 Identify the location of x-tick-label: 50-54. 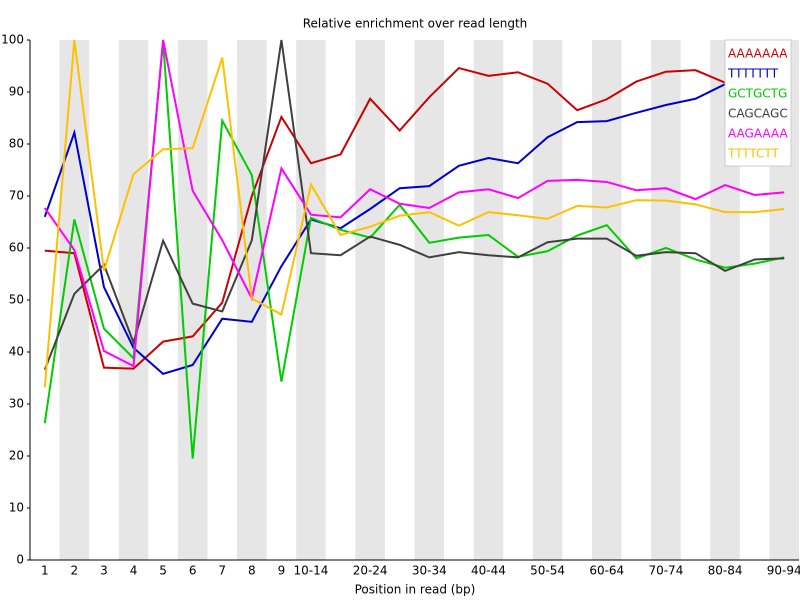
(547, 571).